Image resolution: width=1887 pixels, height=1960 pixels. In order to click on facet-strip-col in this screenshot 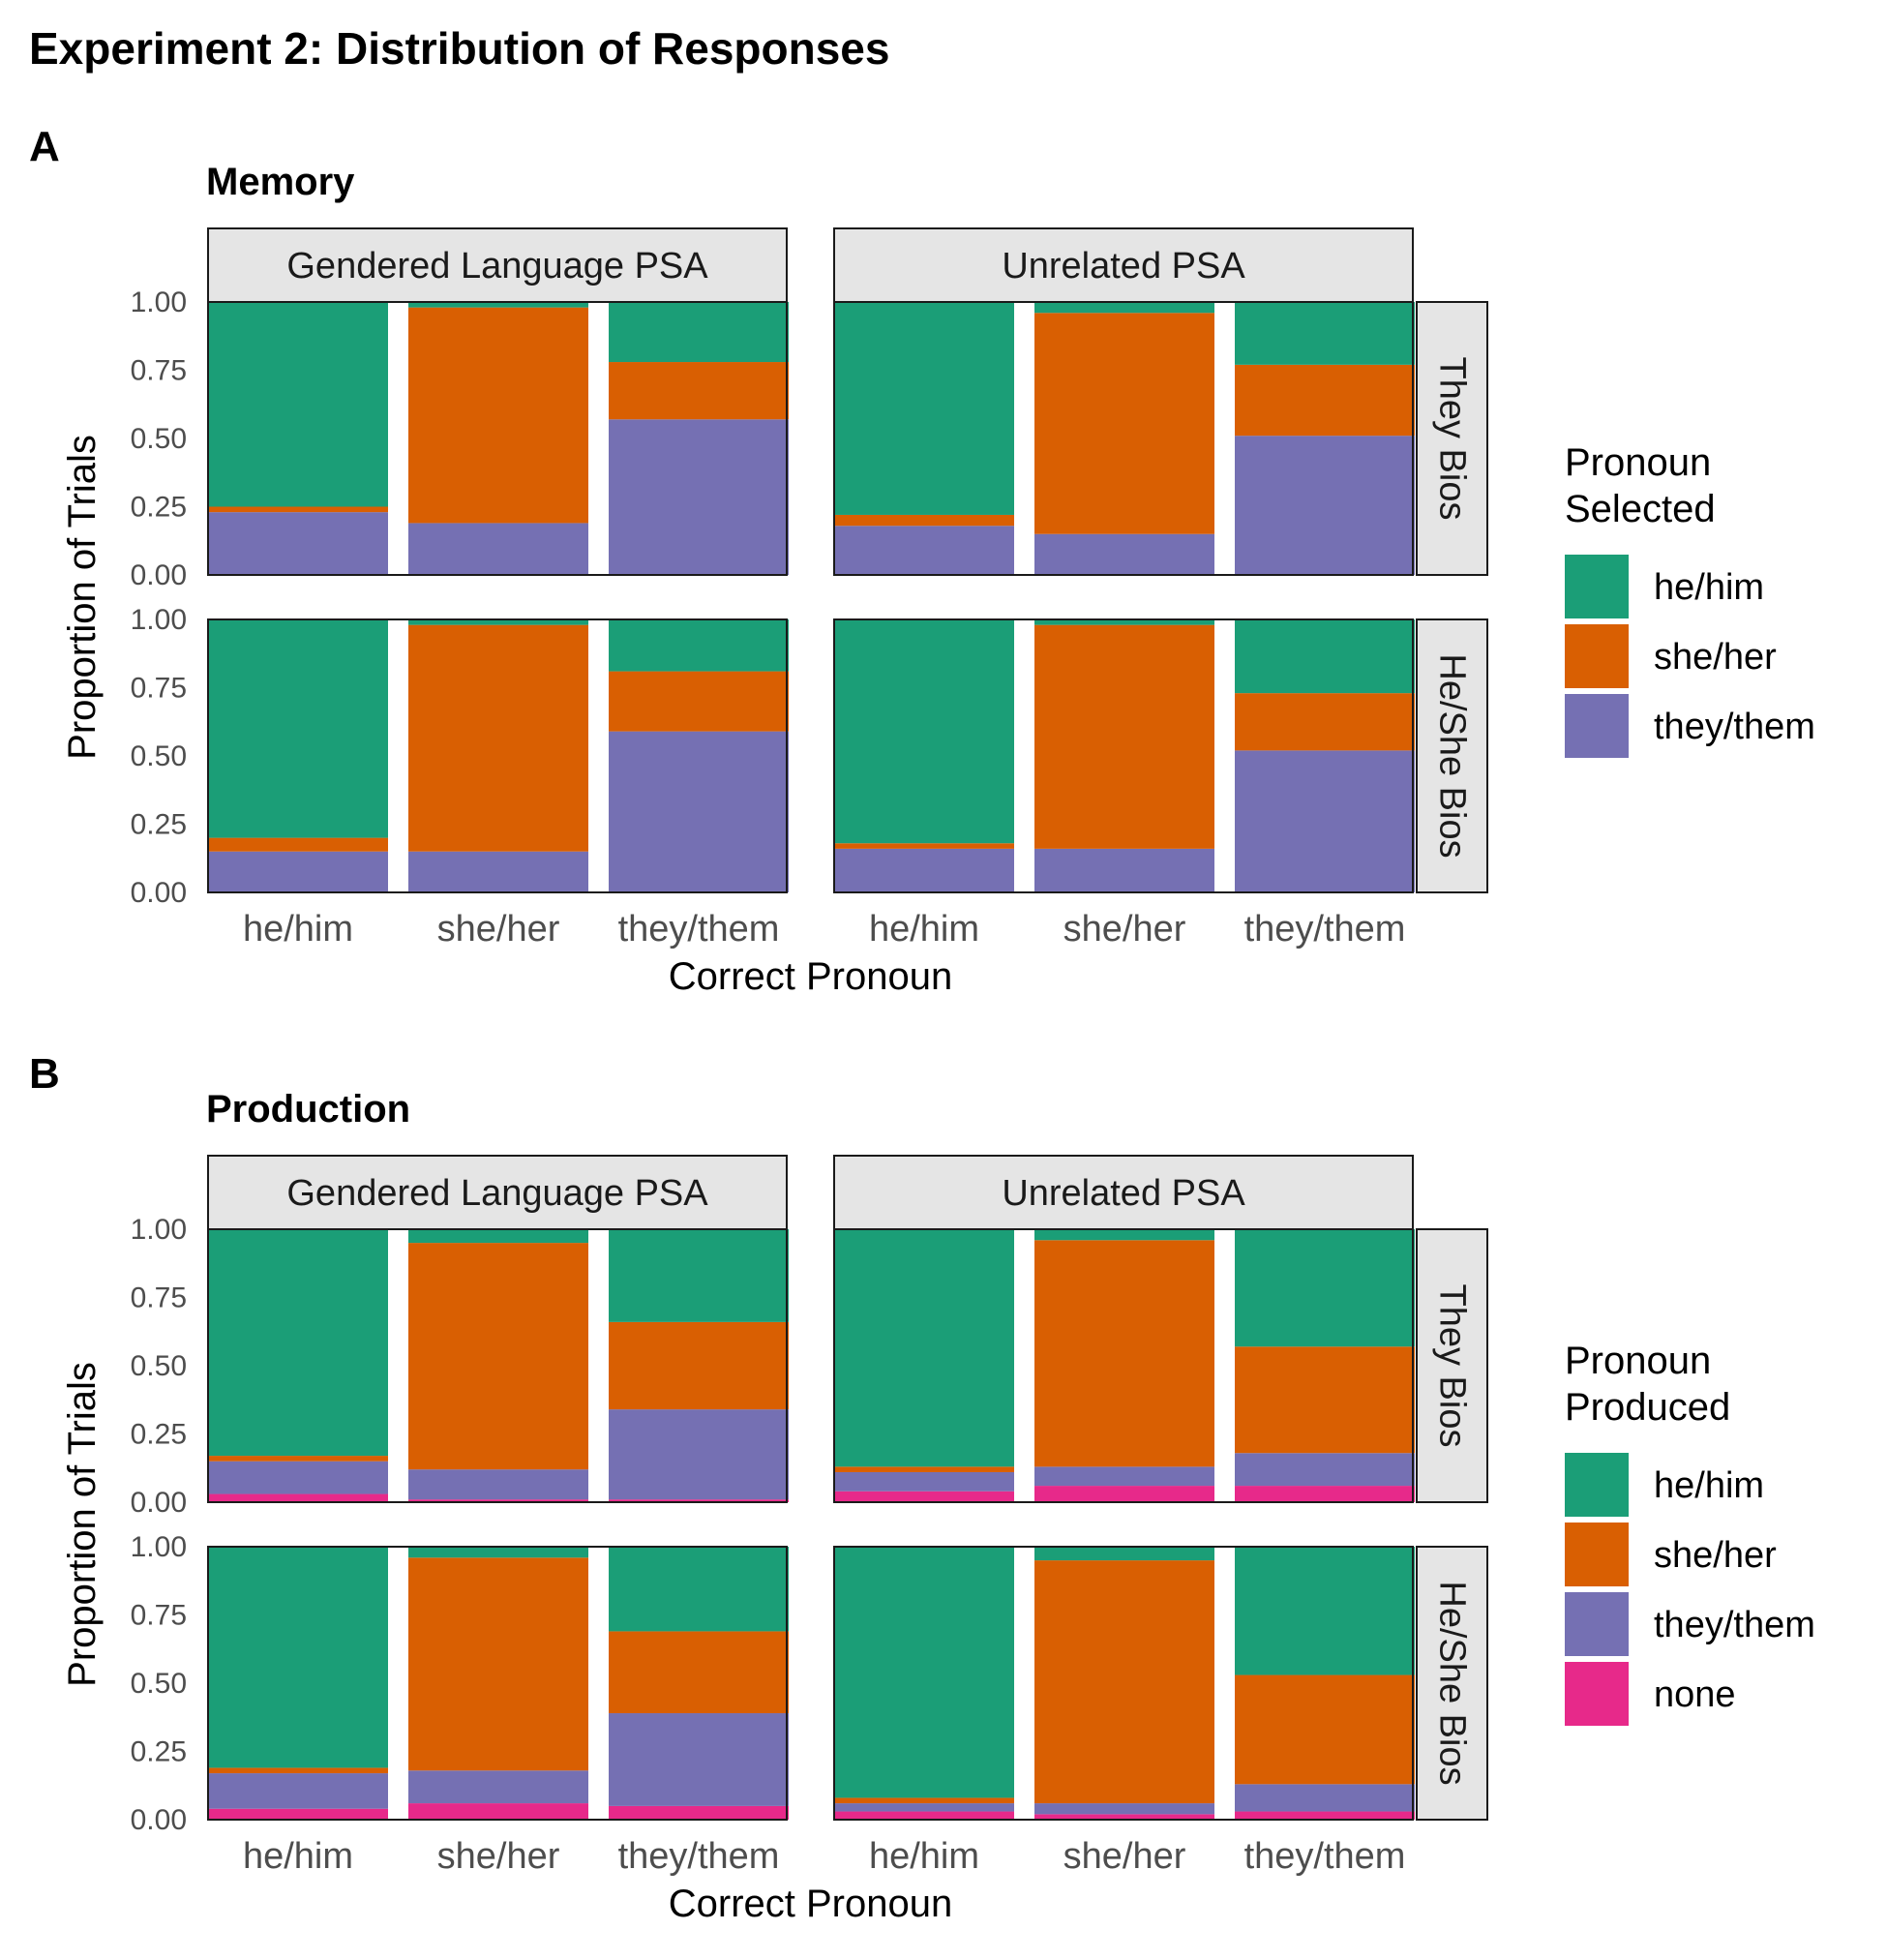, I will do `click(498, 1192)`.